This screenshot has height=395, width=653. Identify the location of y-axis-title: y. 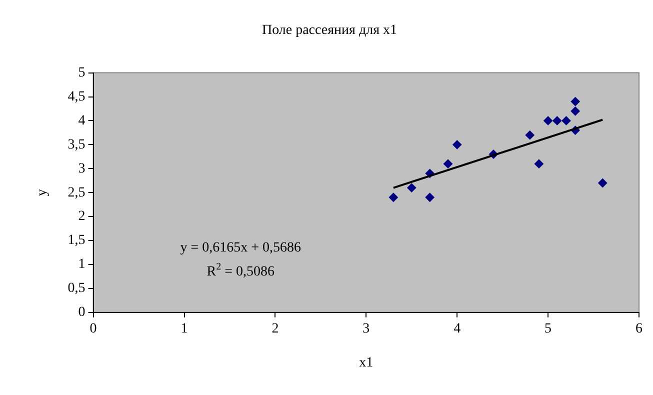
(42, 192).